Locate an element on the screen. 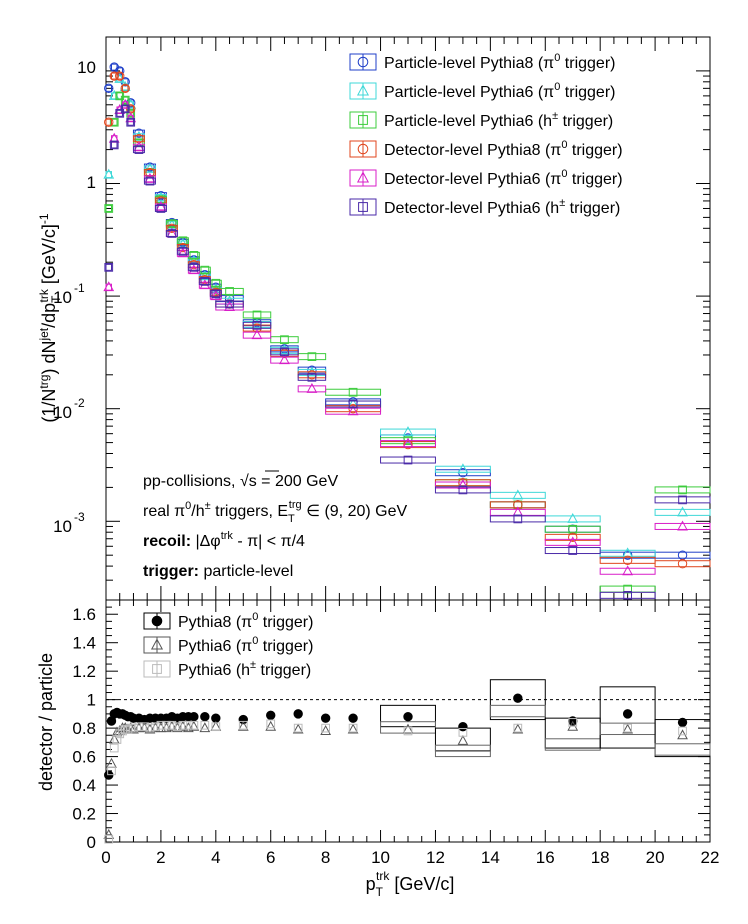  y-tick-exp-0.1: -1 is located at coordinates (79, 288).